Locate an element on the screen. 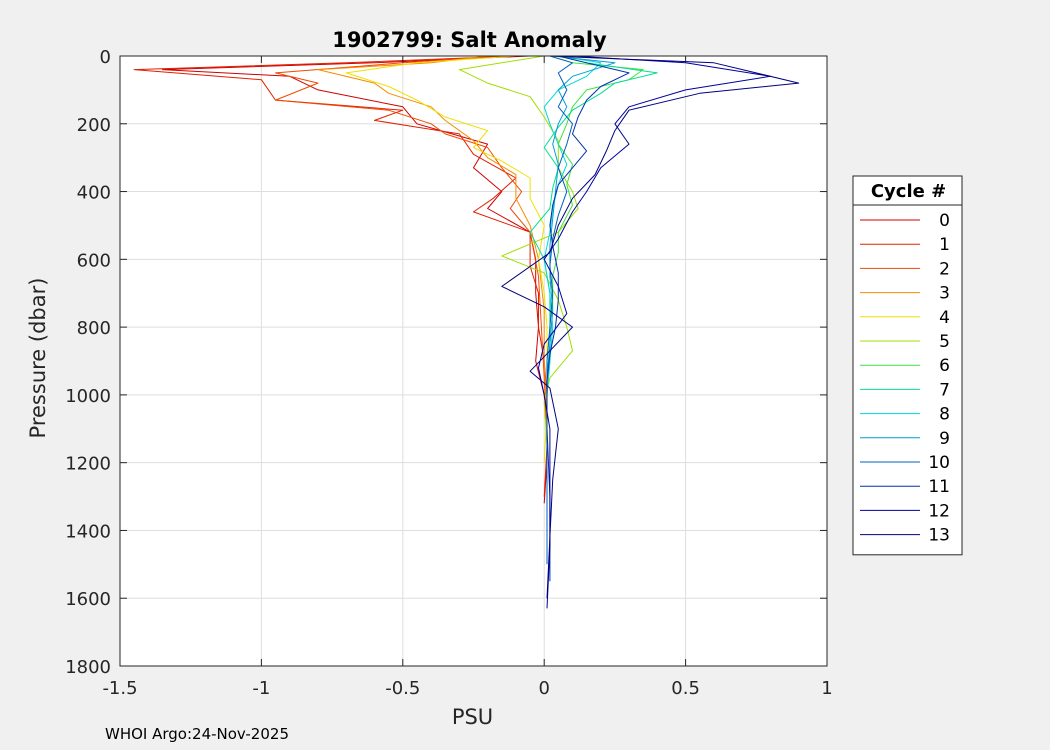 The image size is (1050, 750). legend-label-3: 3 is located at coordinates (944, 294).